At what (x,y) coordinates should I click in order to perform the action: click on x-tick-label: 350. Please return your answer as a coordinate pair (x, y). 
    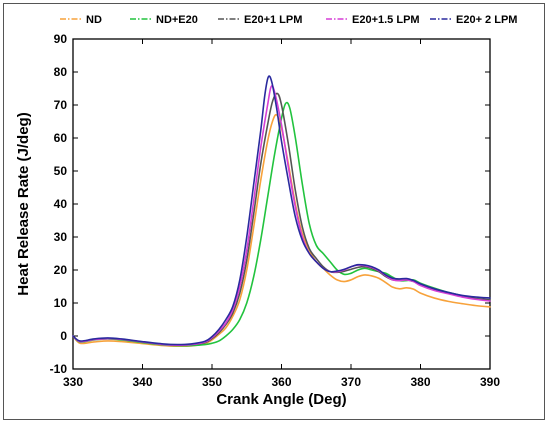
    Looking at the image, I should click on (212, 382).